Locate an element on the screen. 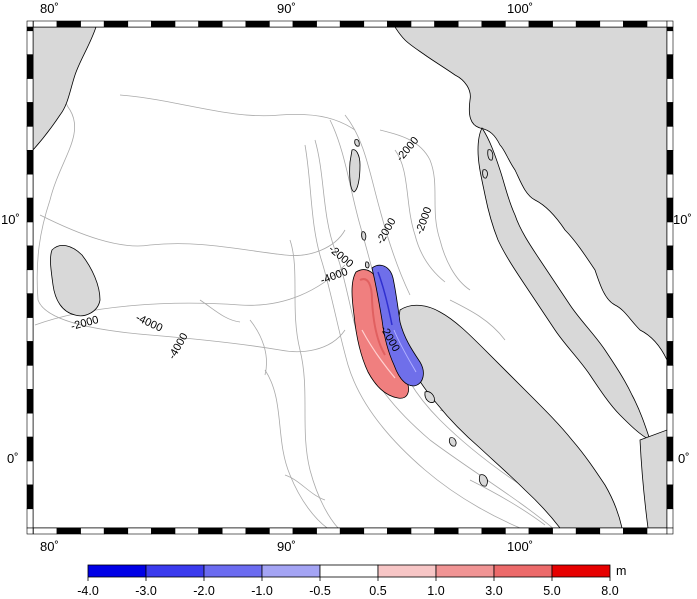 The image size is (697, 599). top-lon-label-90: 90˚ is located at coordinates (286, 8).